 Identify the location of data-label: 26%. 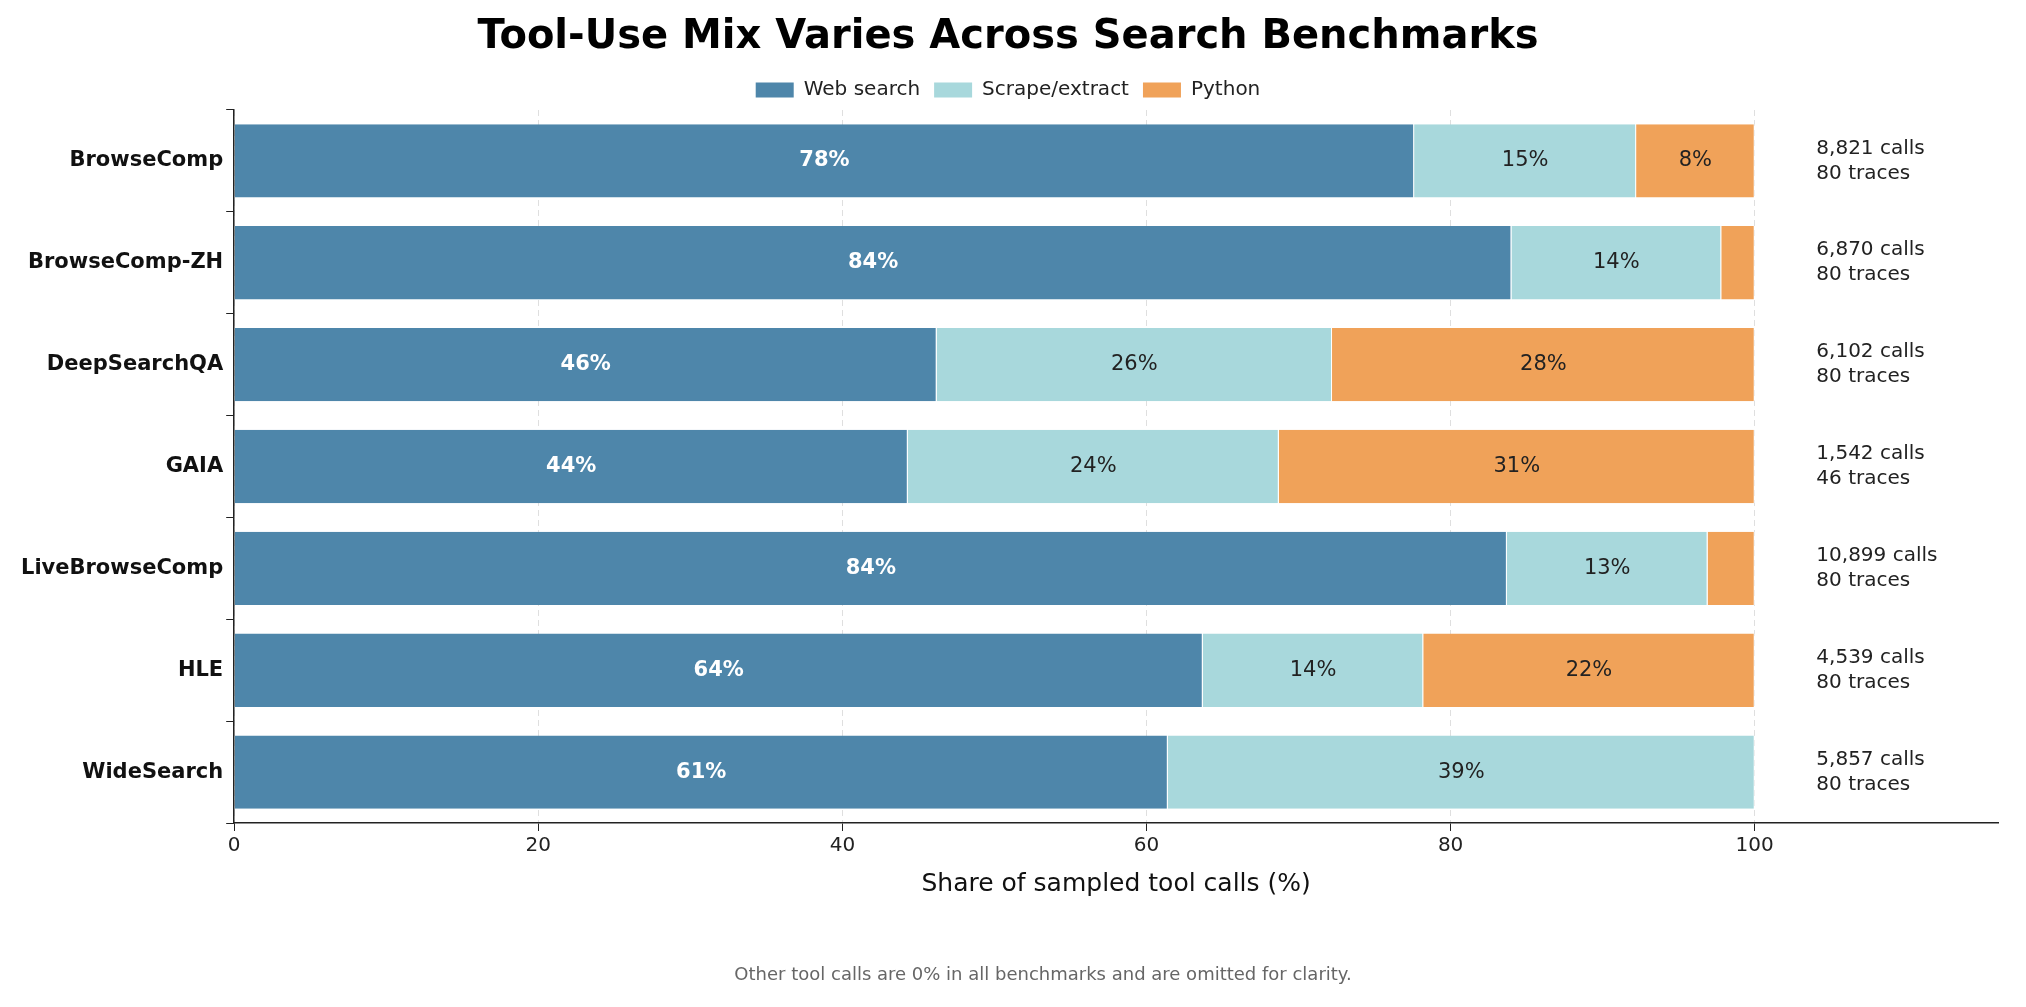
(1134, 363).